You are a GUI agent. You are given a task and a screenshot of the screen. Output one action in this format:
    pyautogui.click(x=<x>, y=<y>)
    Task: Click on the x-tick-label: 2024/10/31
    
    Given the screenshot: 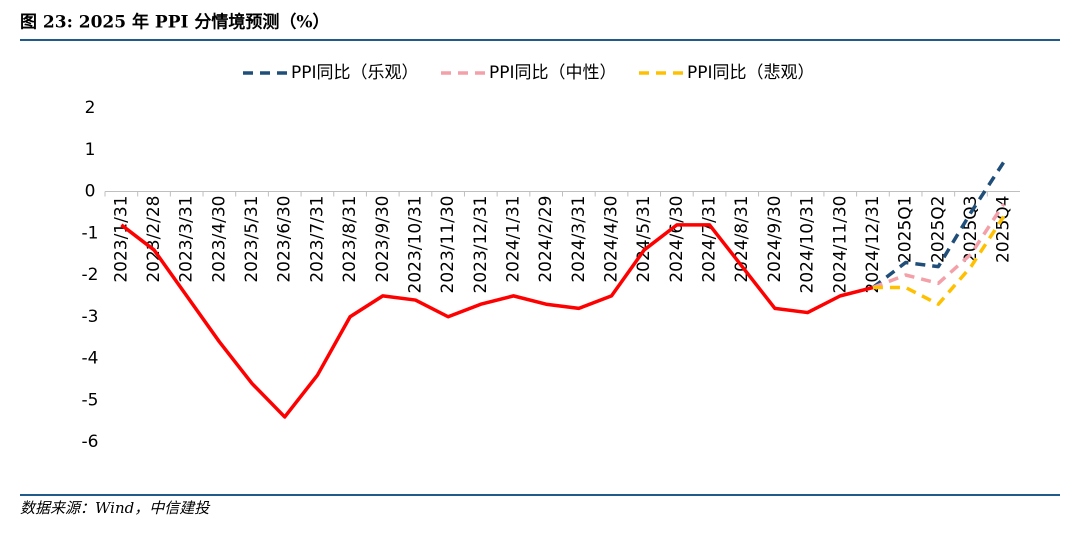 What is the action you would take?
    pyautogui.click(x=808, y=245)
    